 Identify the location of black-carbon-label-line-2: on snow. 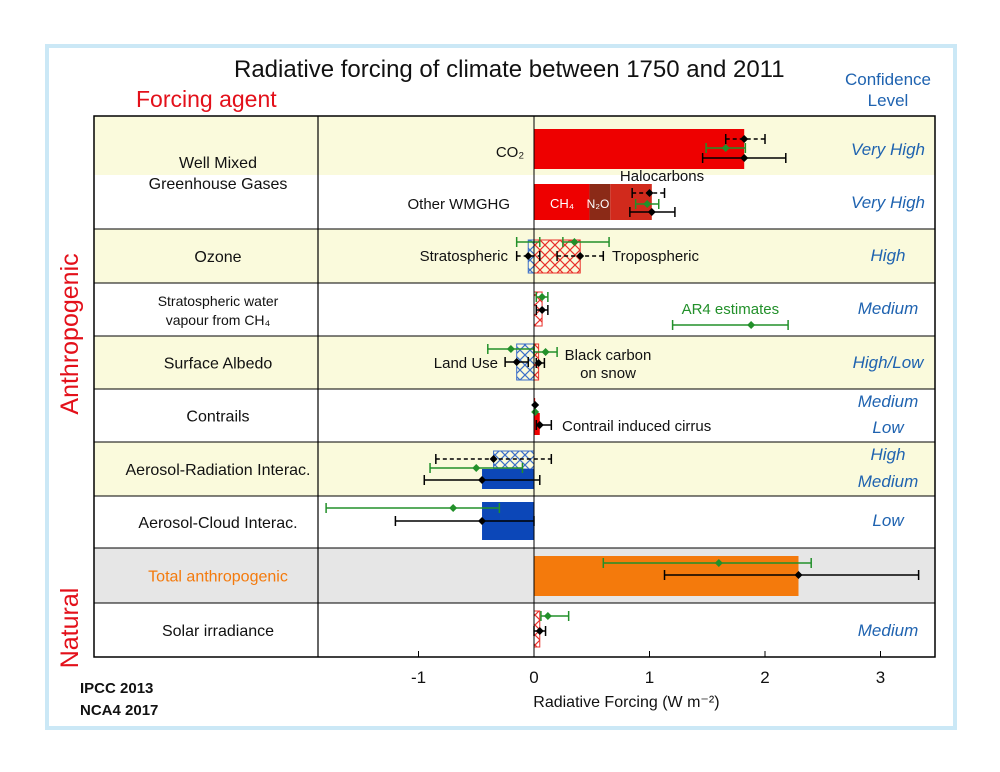
(608, 373).